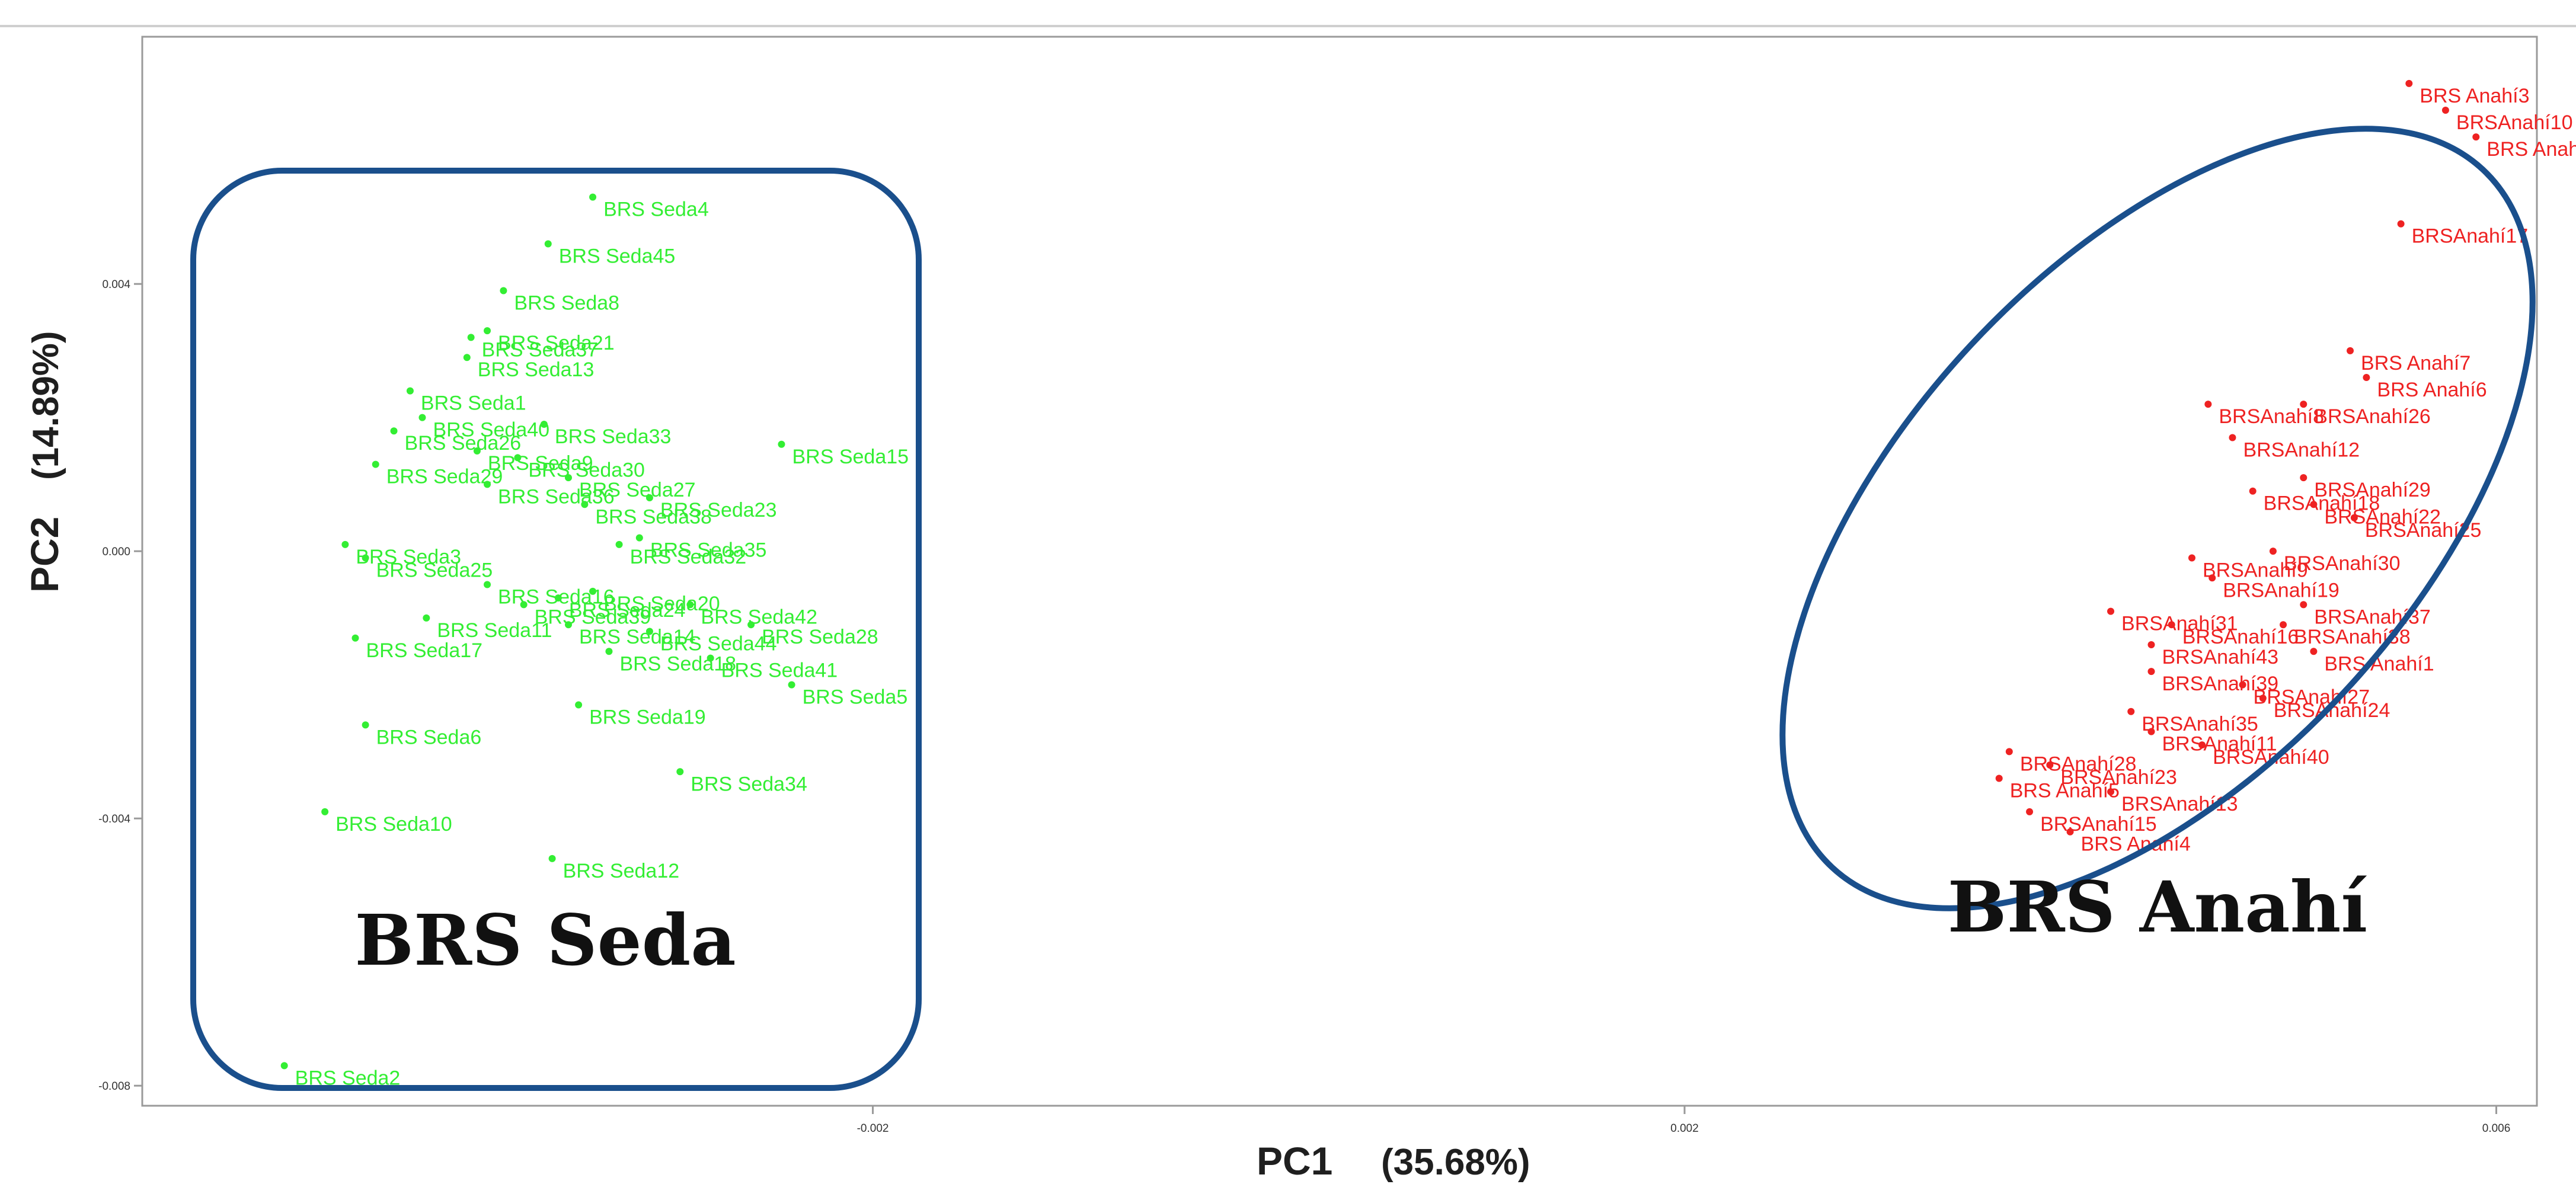 This screenshot has height=1197, width=2576. I want to click on point-label: BRSAnahí30, so click(2342, 563).